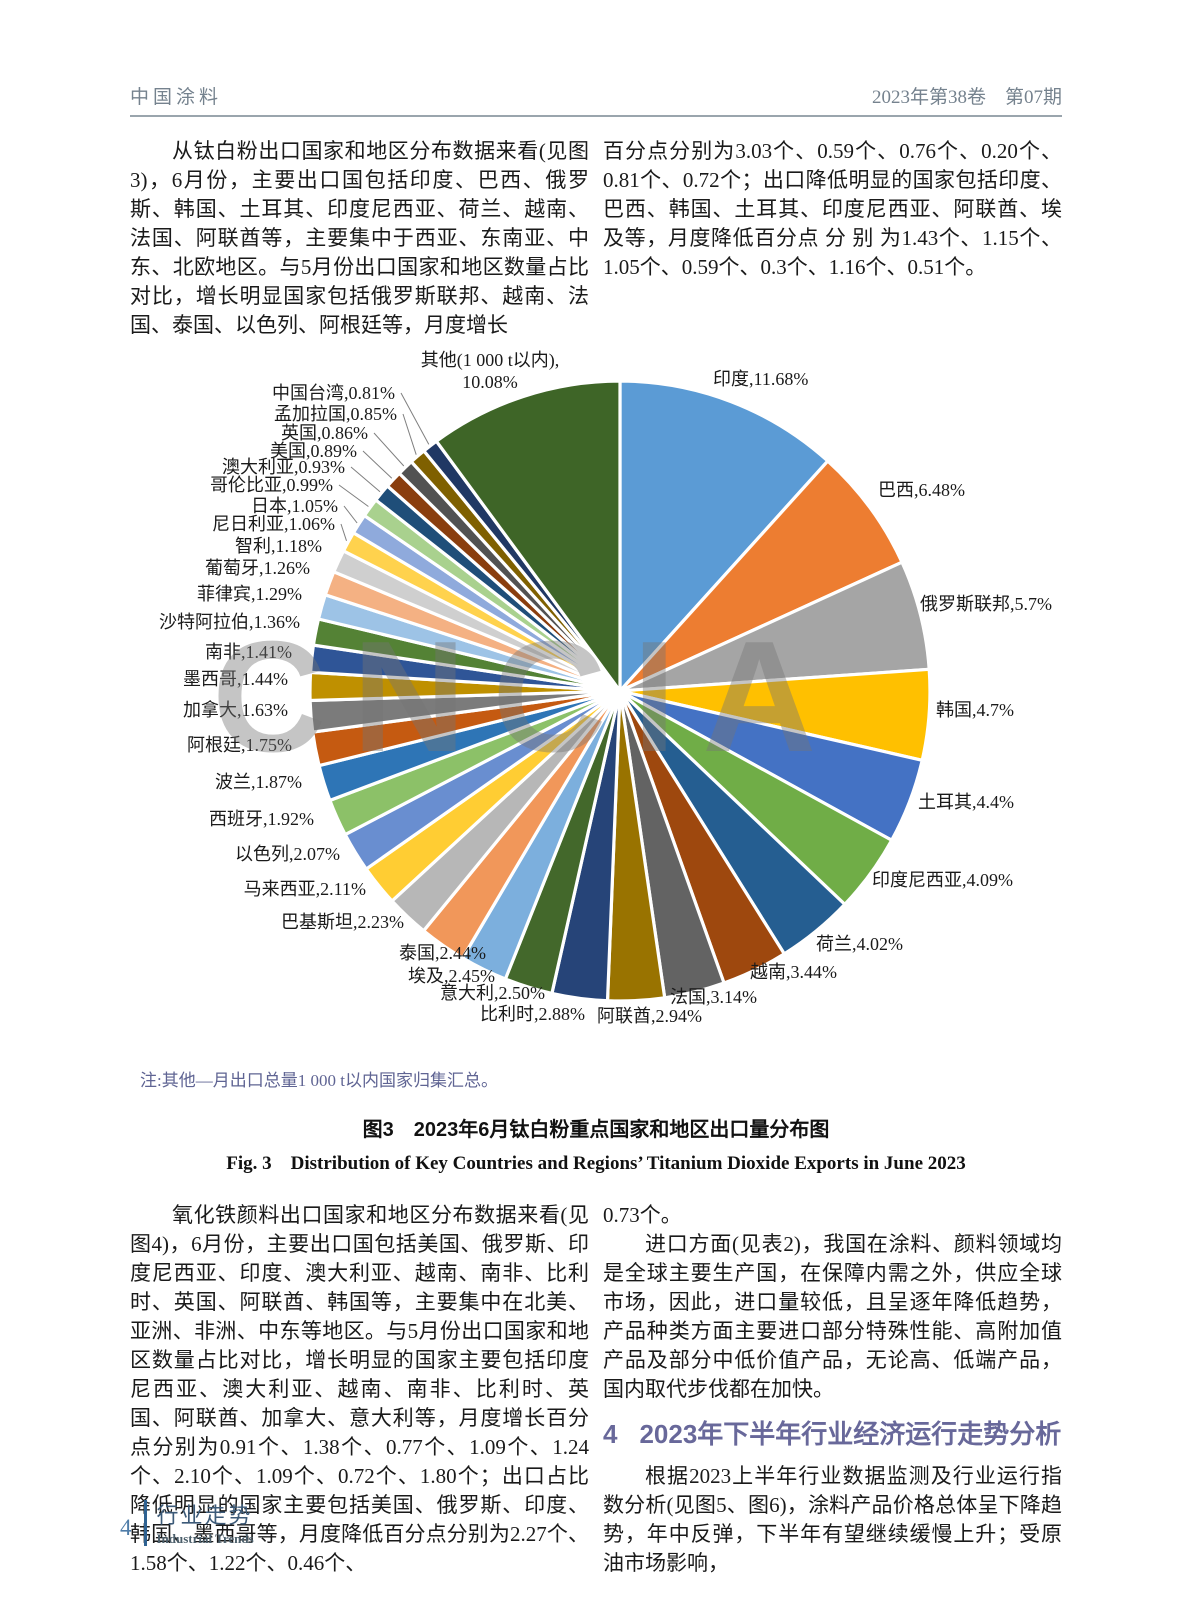  Describe the element at coordinates (176, 97) in the screenshot. I see `journal-title: 中国涂料` at that location.